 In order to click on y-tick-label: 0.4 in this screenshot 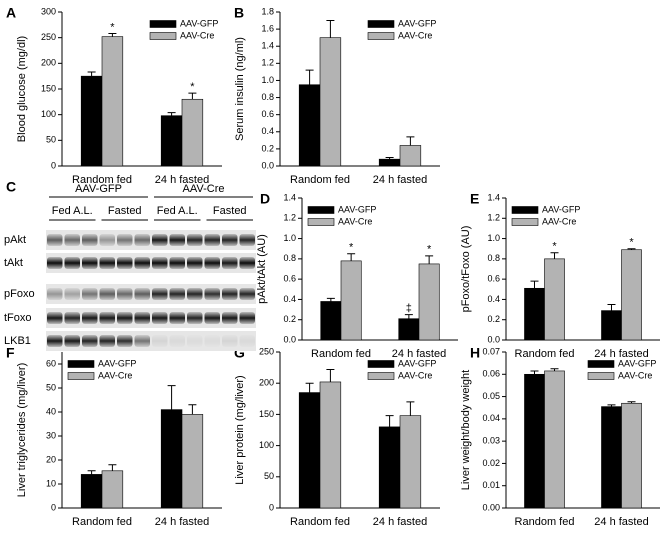, I will do `click(267, 131)`.